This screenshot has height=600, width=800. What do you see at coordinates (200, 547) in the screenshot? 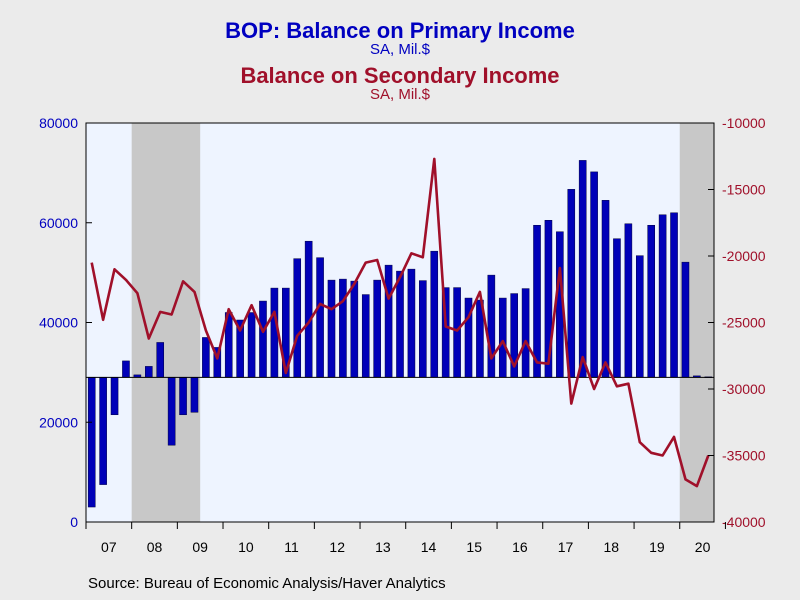
I see `x-axis-tick-label: 09` at bounding box center [200, 547].